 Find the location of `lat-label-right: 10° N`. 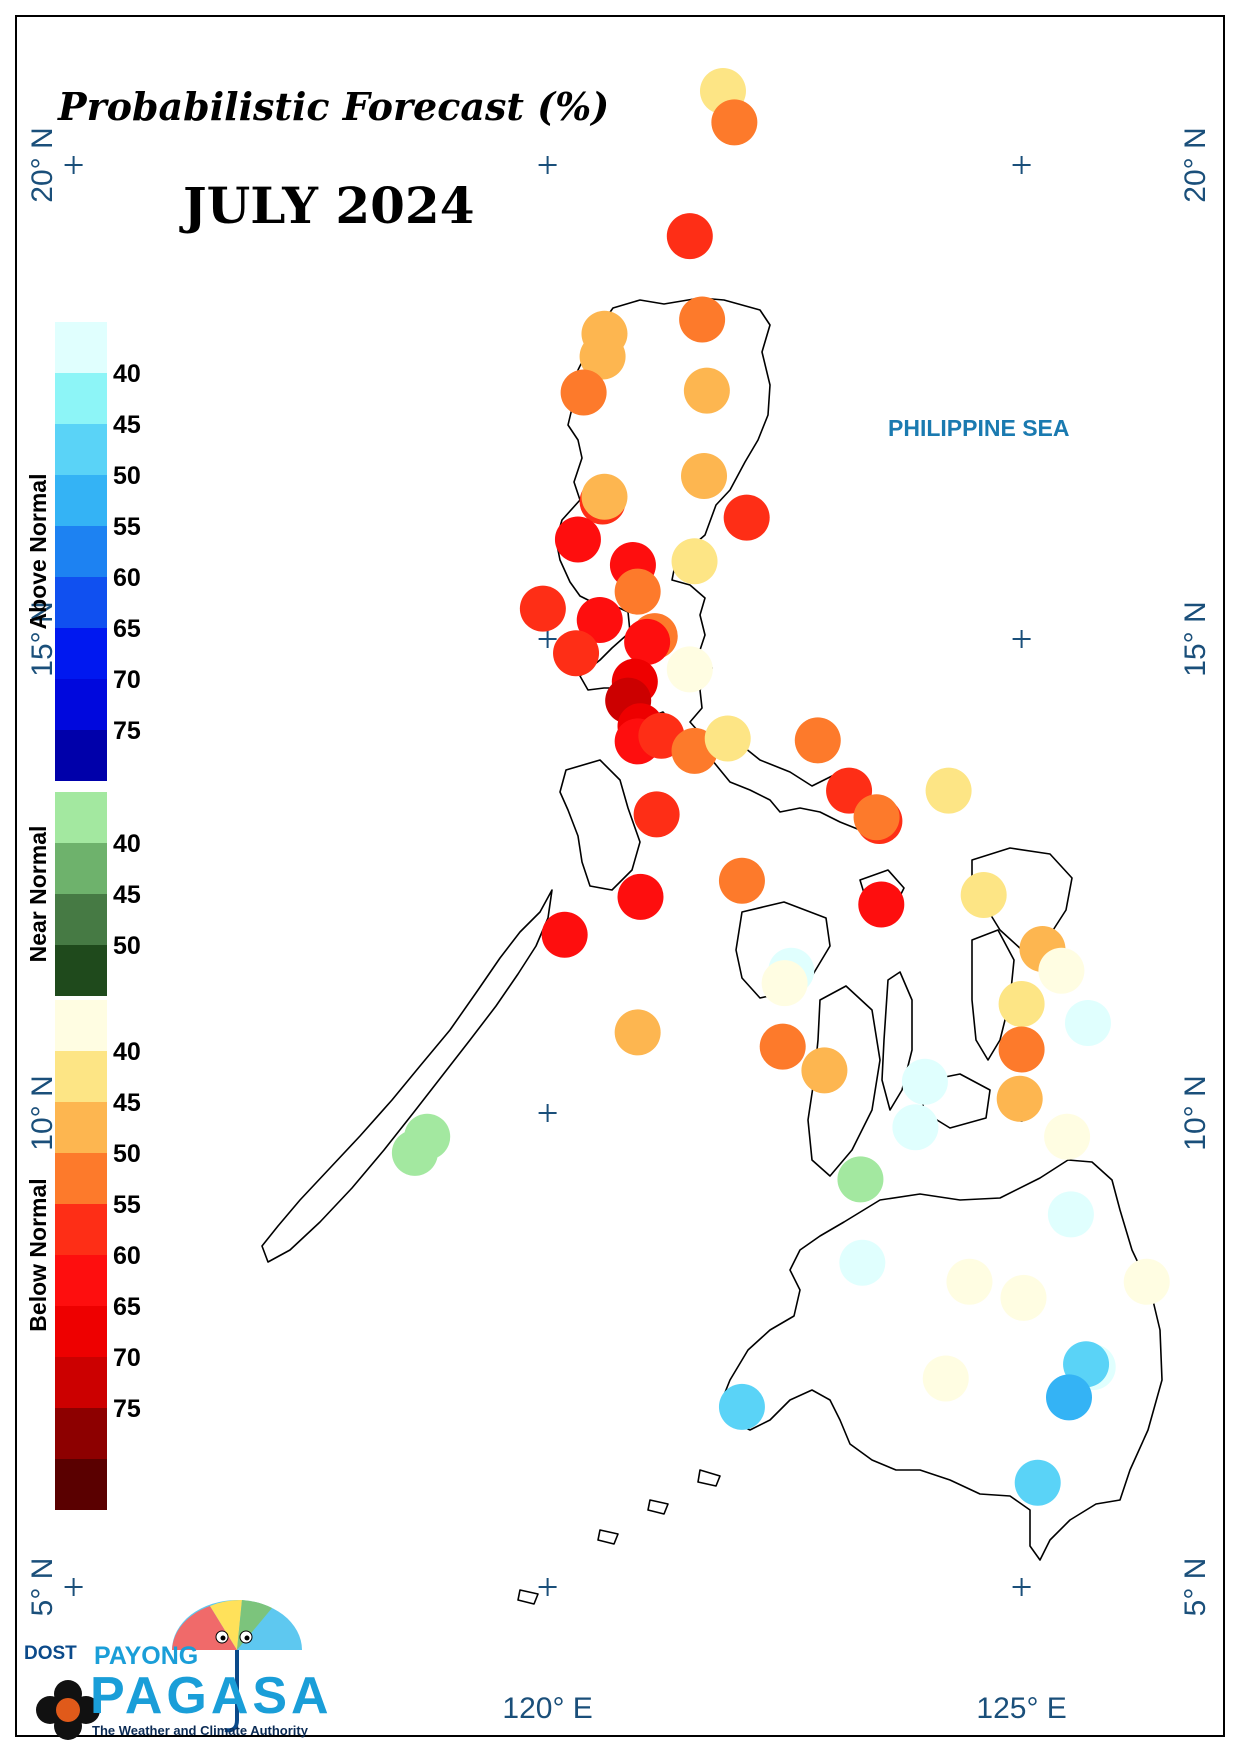

lat-label-right: 10° N is located at coordinates (1195, 1112).